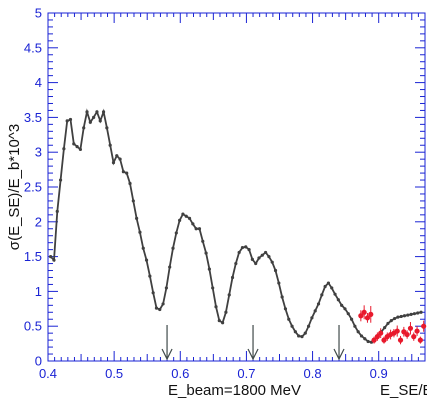 Image resolution: width=427 pixels, height=403 pixels. Describe the element at coordinates (38, 221) in the screenshot. I see `y-tick-label: 2` at that location.